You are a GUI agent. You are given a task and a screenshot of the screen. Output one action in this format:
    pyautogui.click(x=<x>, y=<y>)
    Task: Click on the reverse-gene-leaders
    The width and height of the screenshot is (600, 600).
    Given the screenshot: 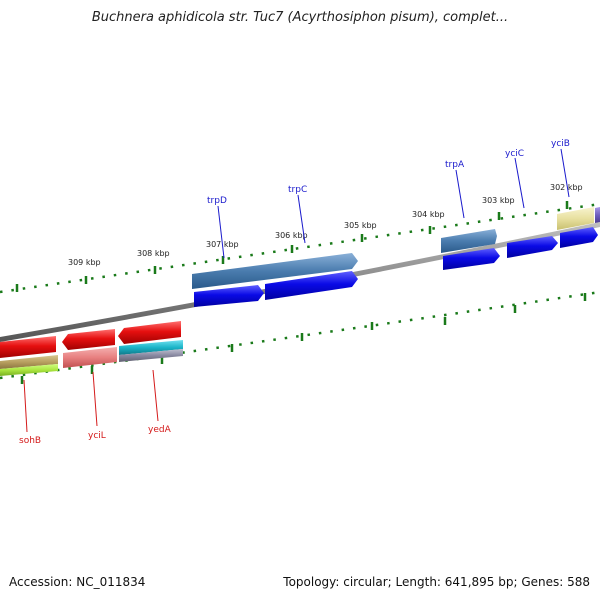 What is the action you would take?
    pyautogui.click(x=91, y=401)
    